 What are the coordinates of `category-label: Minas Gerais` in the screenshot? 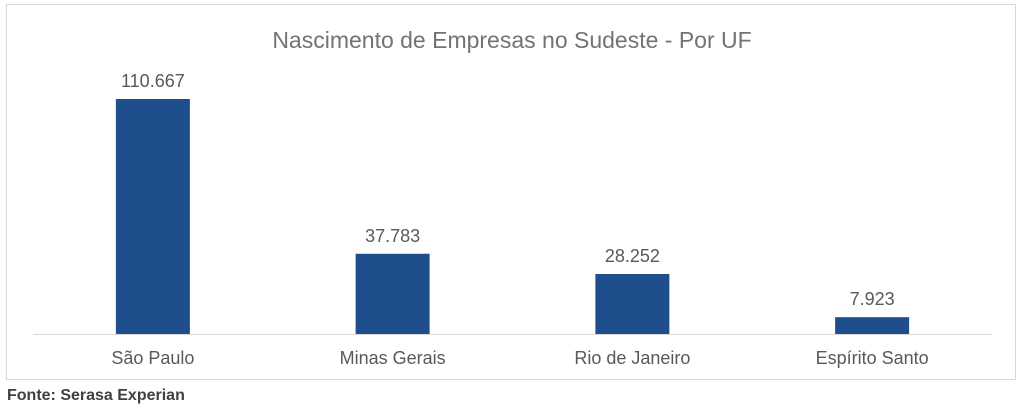 It's located at (393, 358).